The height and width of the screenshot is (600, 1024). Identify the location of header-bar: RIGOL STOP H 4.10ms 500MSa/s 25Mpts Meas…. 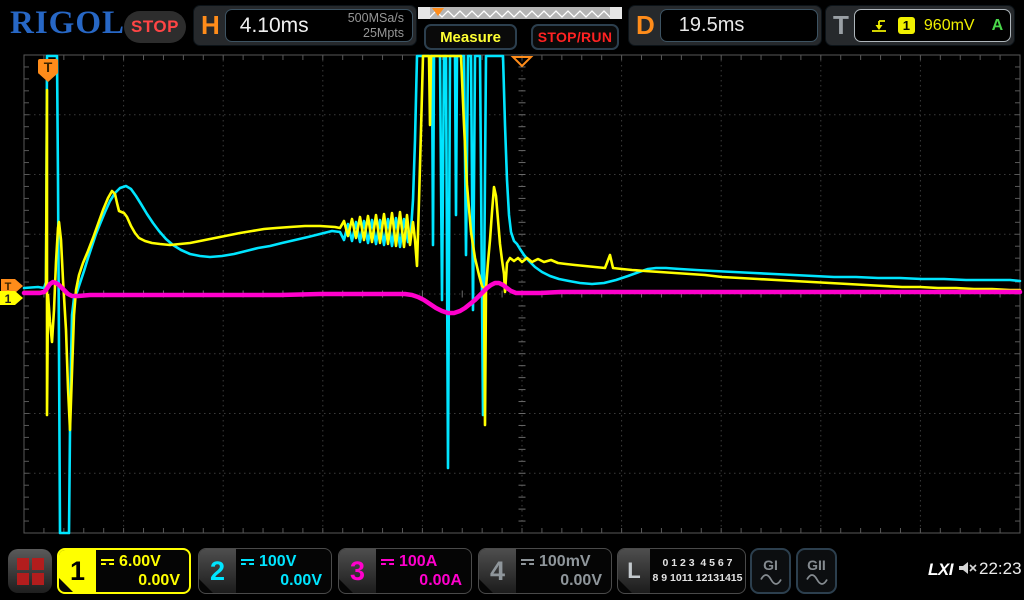
(512, 26).